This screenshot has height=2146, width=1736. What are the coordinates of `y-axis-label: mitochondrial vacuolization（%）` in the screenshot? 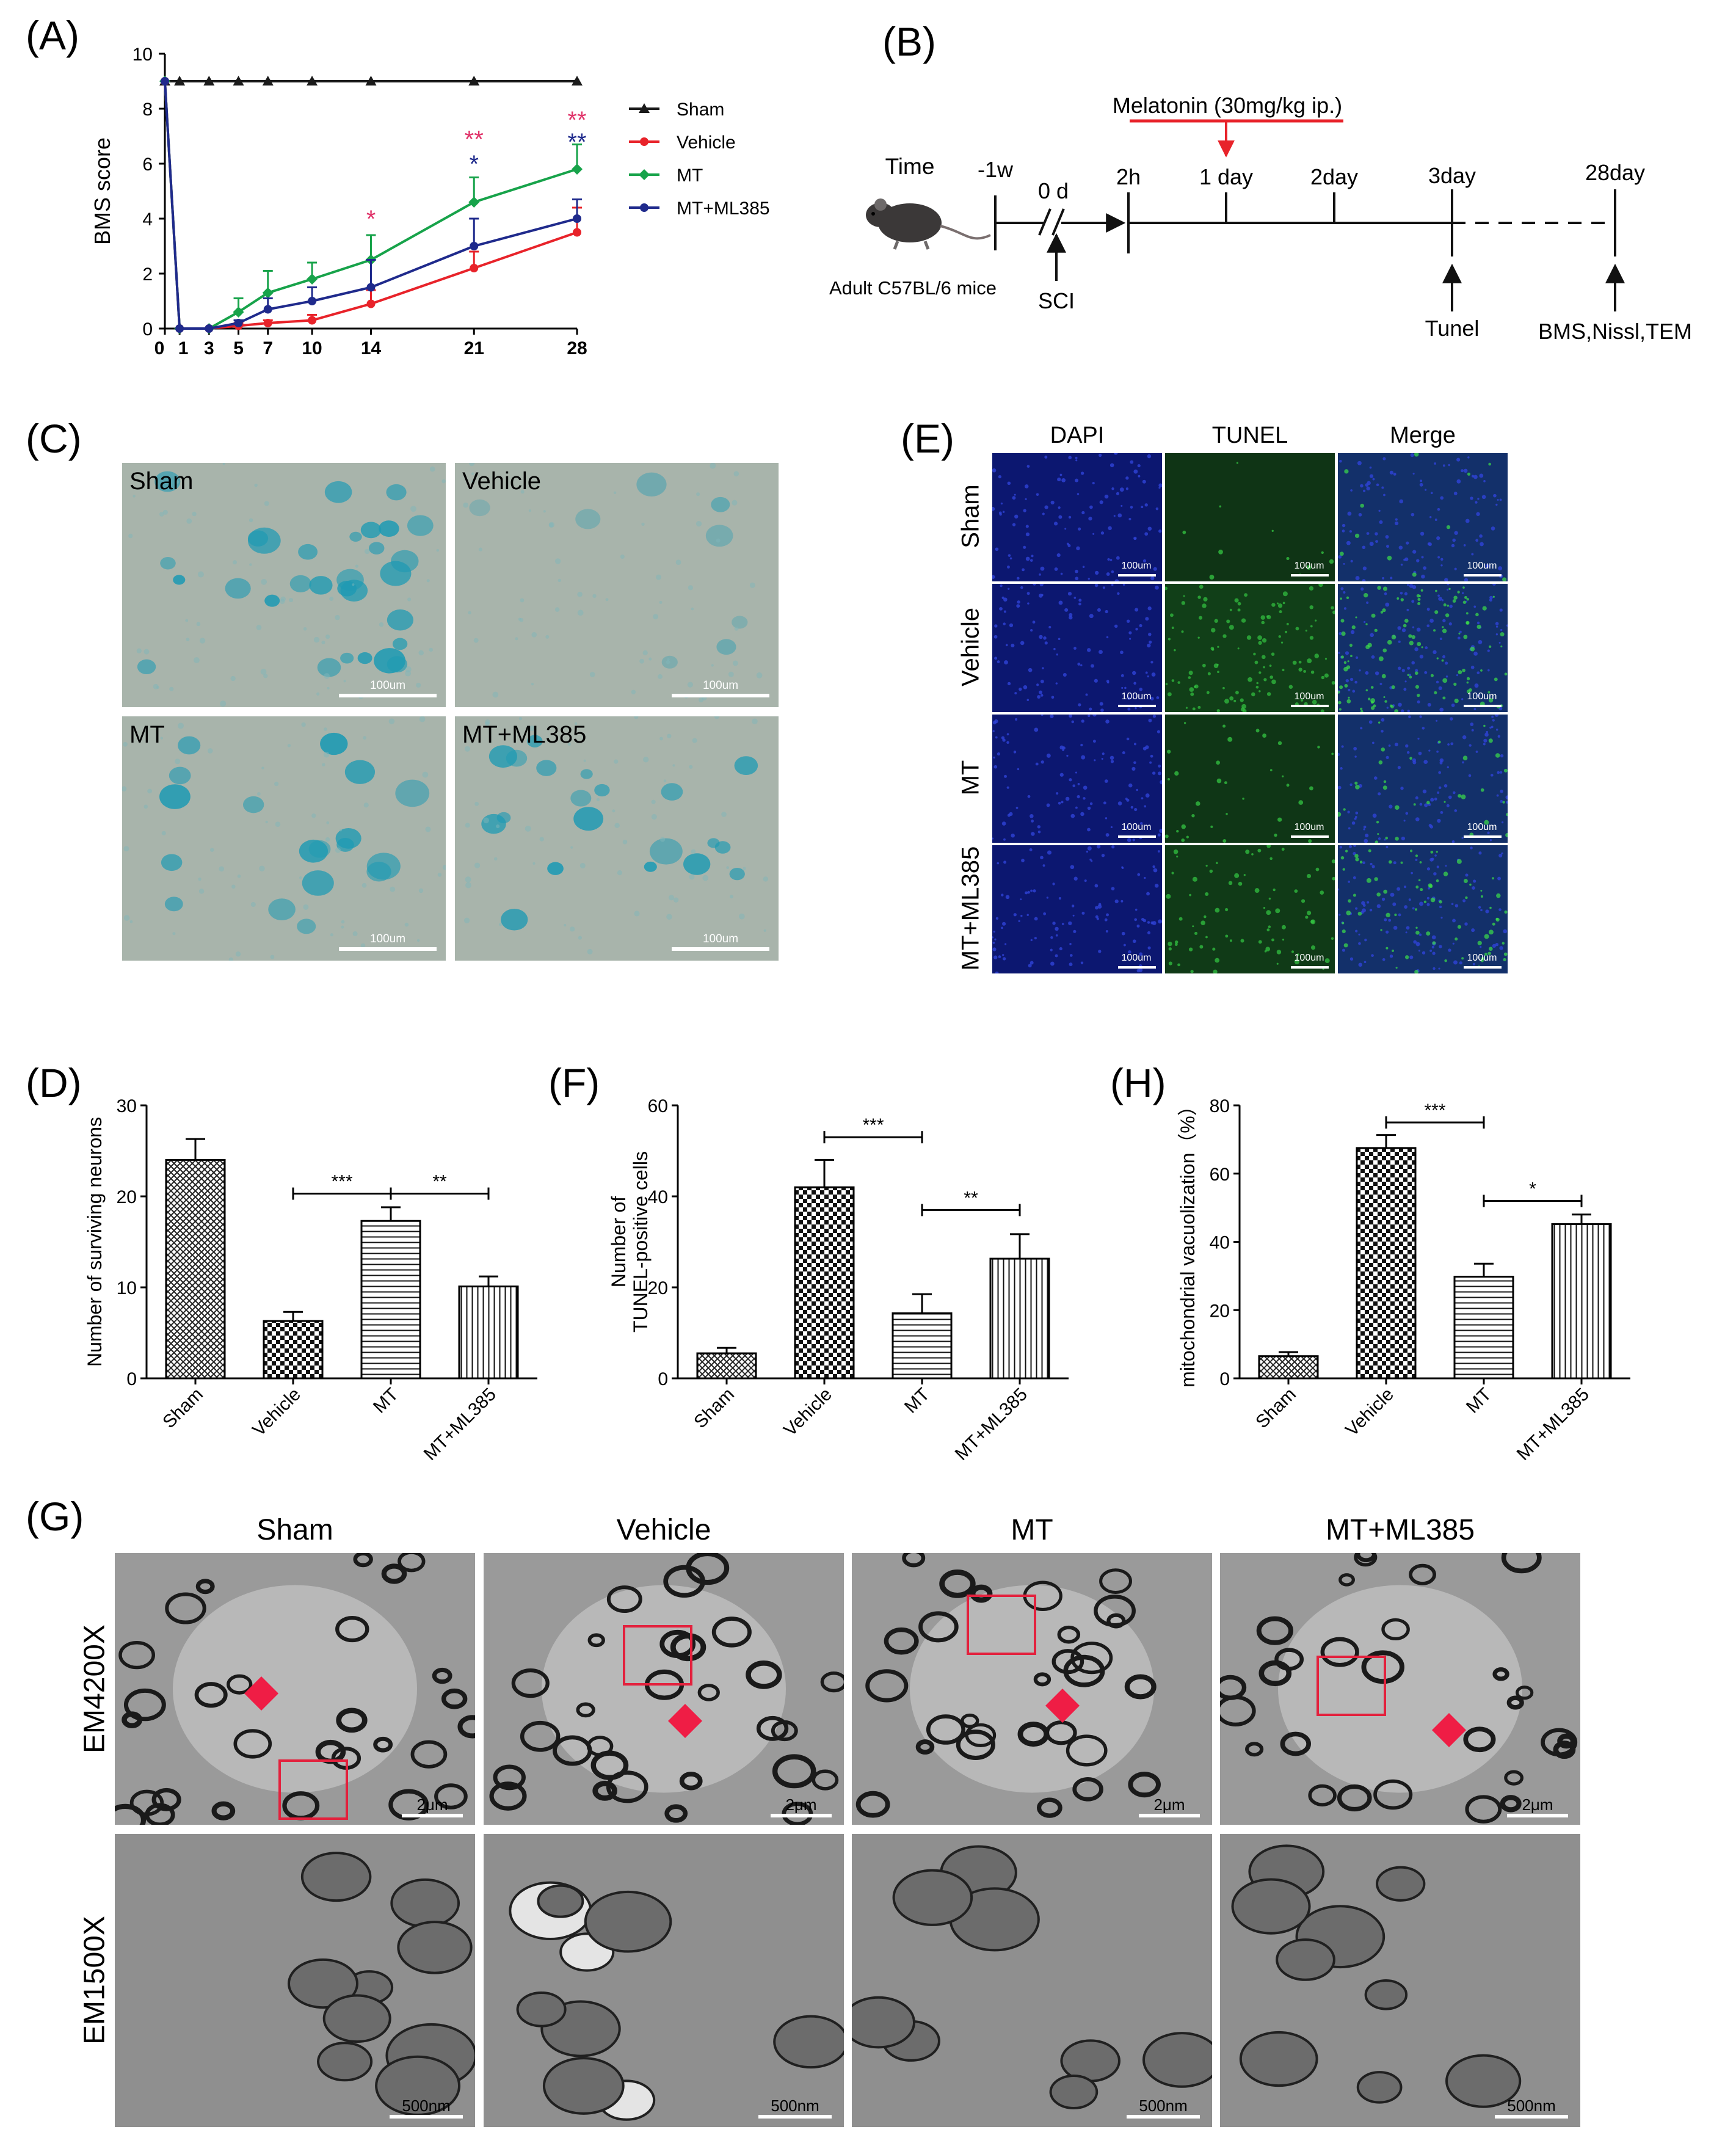 It's located at (1188, 1242).